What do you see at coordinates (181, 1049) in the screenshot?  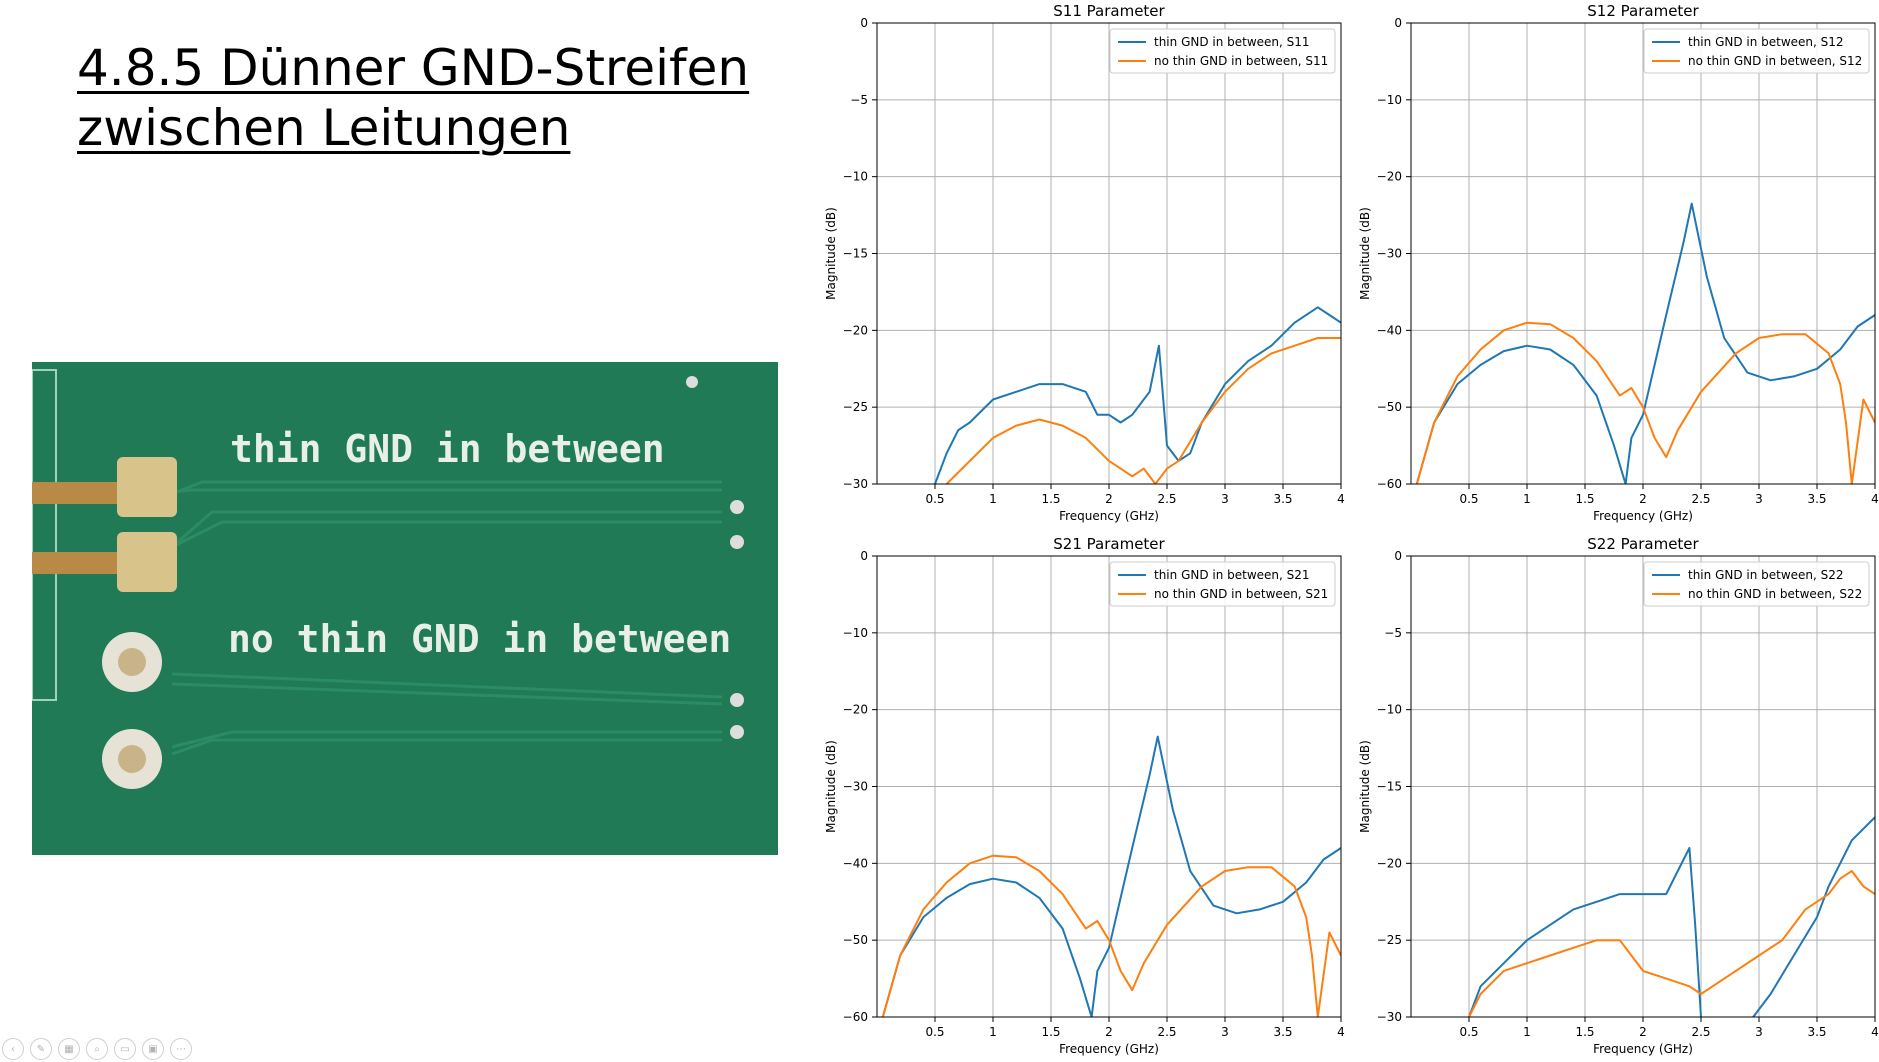 I see `more-icon: ⋯` at bounding box center [181, 1049].